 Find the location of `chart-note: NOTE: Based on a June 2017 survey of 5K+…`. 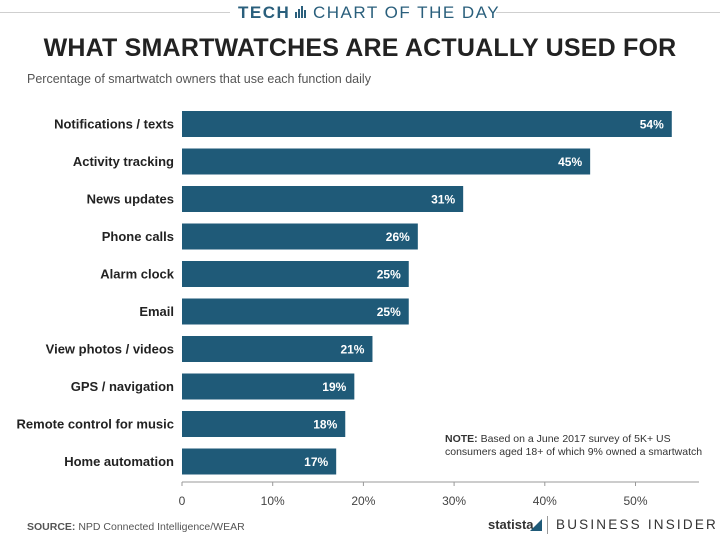

chart-note: NOTE: Based on a June 2017 survey of 5K+… is located at coordinates (580, 446).